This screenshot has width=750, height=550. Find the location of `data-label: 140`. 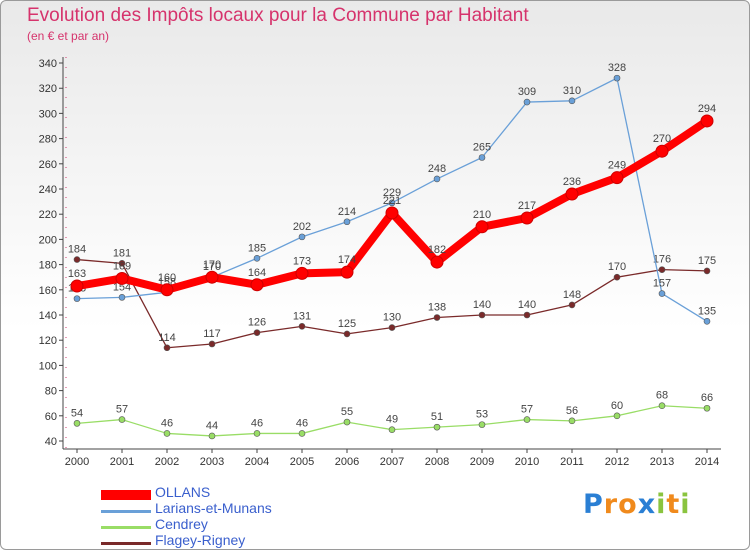

data-label: 140 is located at coordinates (482, 305).